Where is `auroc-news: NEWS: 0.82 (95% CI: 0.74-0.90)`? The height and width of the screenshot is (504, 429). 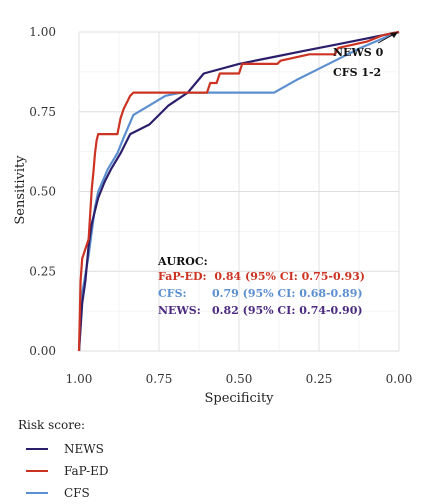 auroc-news: NEWS: 0.82 (95% CI: 0.74-0.90) is located at coordinates (260, 310).